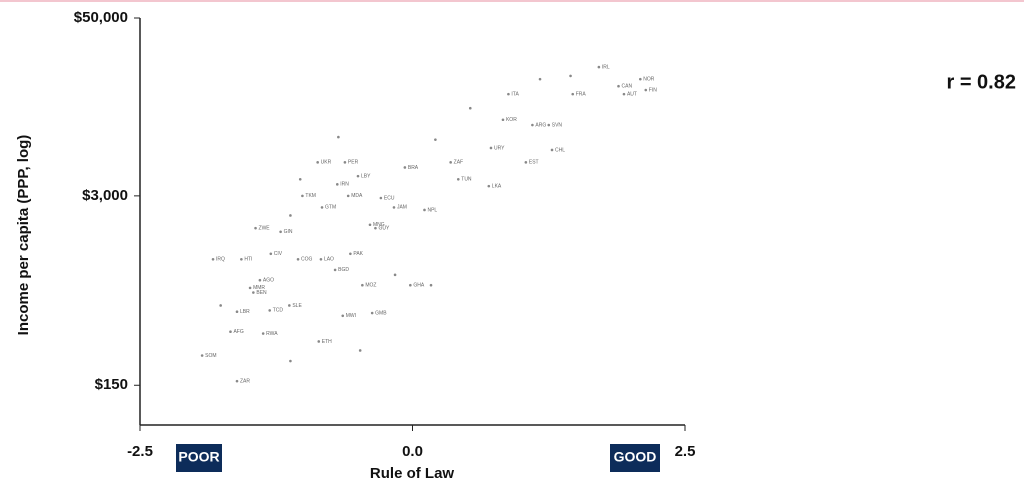 This screenshot has height=489, width=1024. Describe the element at coordinates (351, 316) in the screenshot. I see `point-label: MWI` at that location.